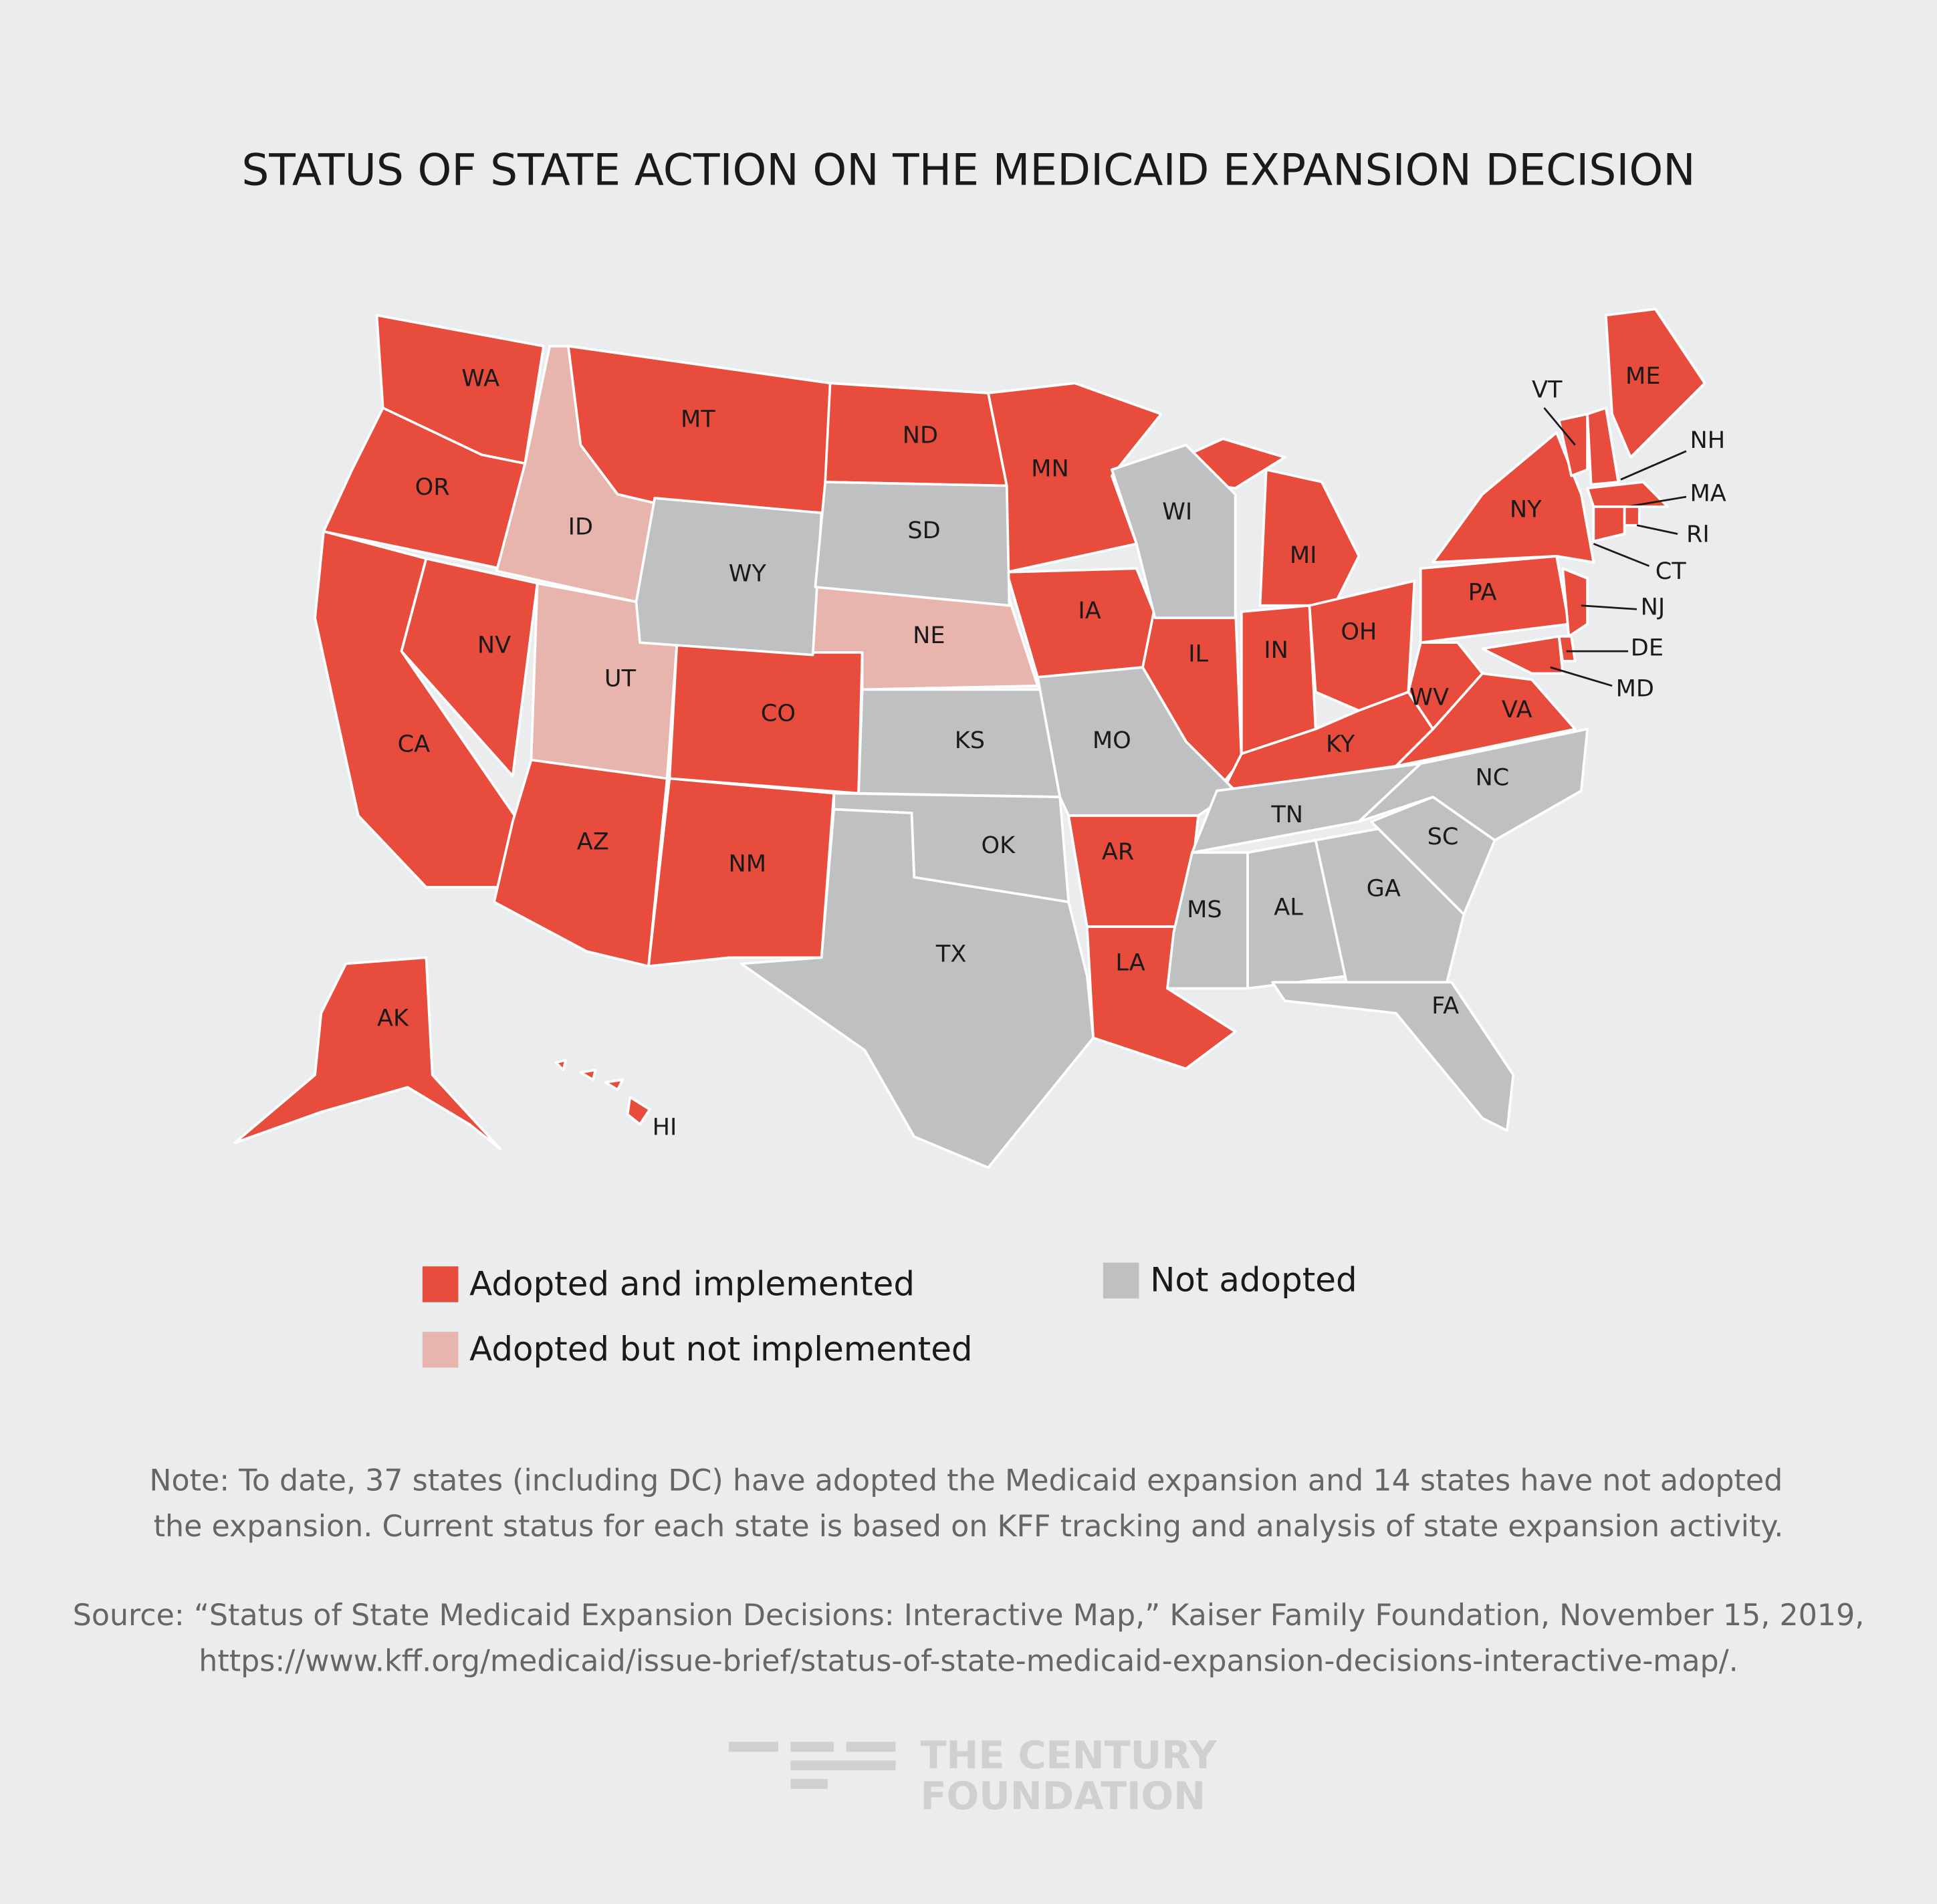  Describe the element at coordinates (1492, 777) in the screenshot. I see `state-label: NC` at that location.